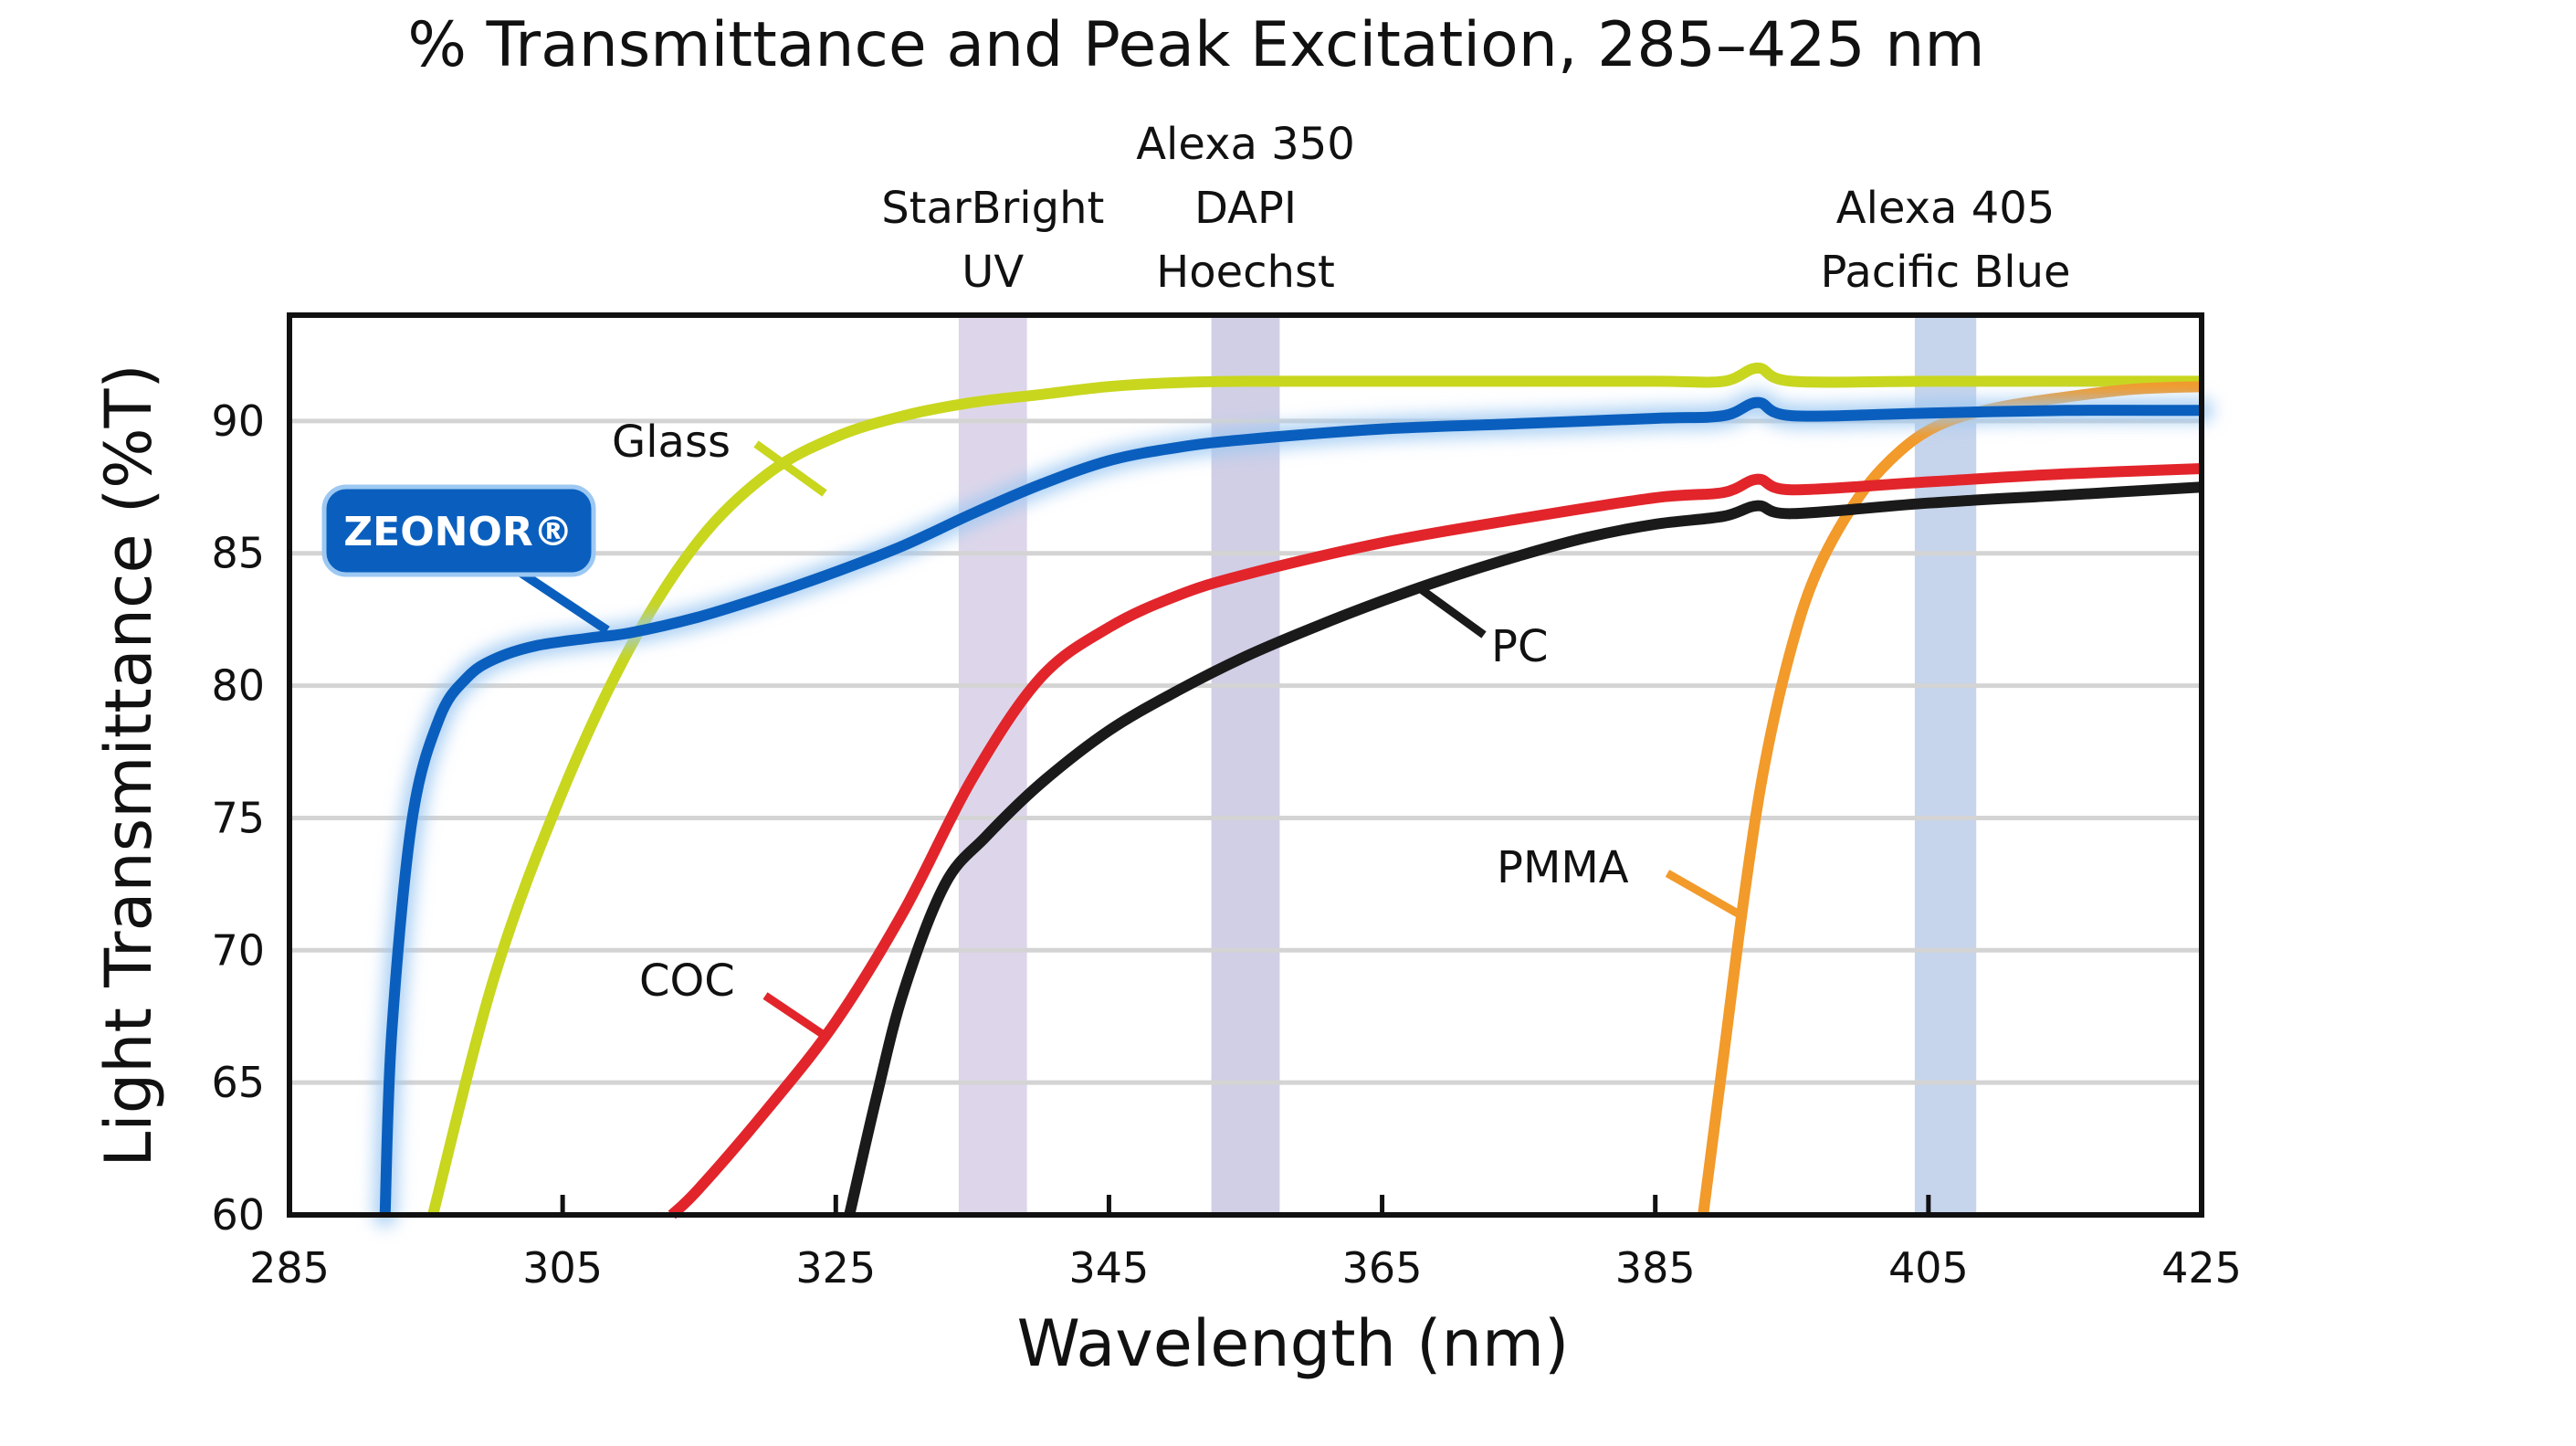 The width and height of the screenshot is (2576, 1446). Describe the element at coordinates (1245, 1244) in the screenshot. I see `x-axis-ticks: 285 305 325 345 365 385 405 425` at that location.